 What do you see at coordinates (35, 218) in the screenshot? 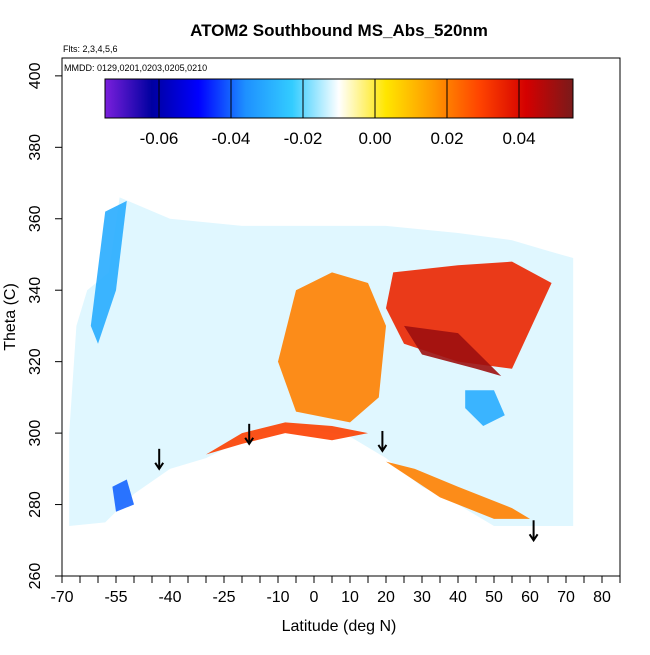
I see `y-tick-label: 360` at bounding box center [35, 218].